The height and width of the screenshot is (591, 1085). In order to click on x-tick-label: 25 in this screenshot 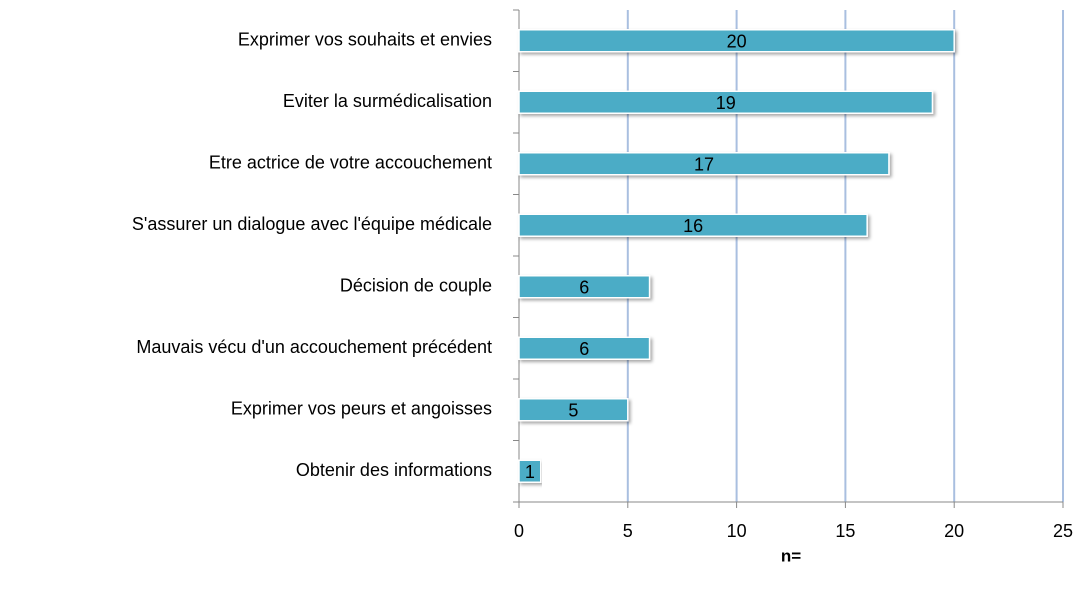, I will do `click(1063, 531)`.